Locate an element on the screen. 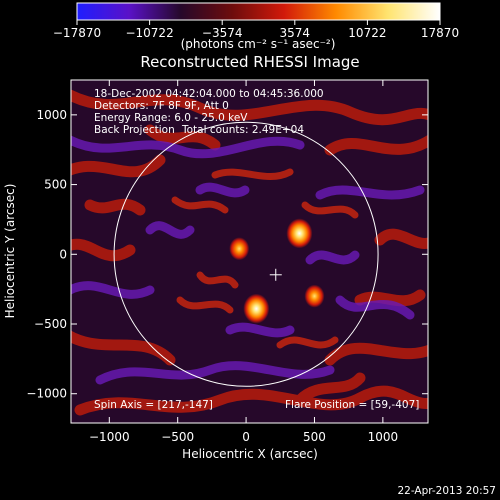  x-tick-label: −500 is located at coordinates (177, 437).